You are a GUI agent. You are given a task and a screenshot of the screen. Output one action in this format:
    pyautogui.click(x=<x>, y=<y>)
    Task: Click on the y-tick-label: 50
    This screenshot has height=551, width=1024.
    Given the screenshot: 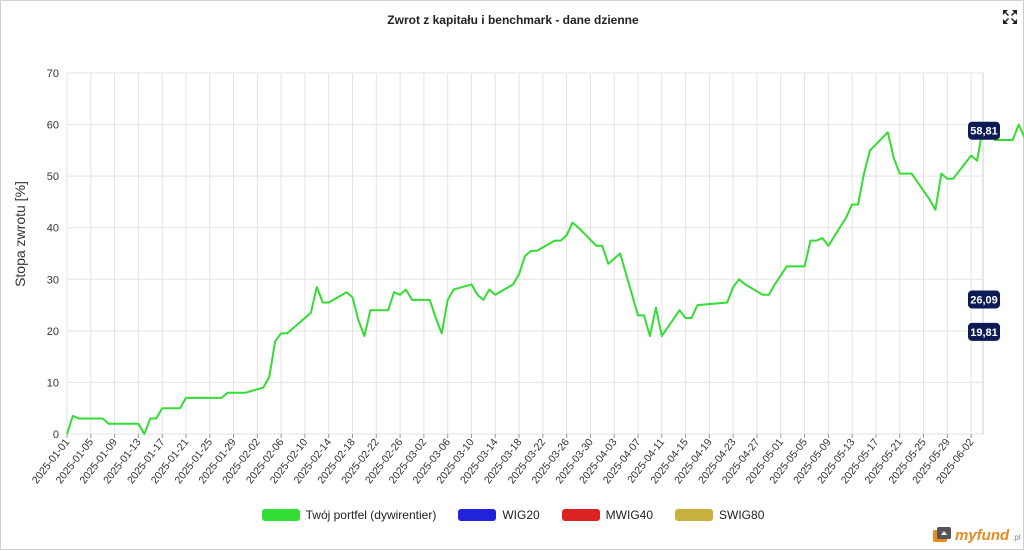 What is the action you would take?
    pyautogui.click(x=53, y=177)
    